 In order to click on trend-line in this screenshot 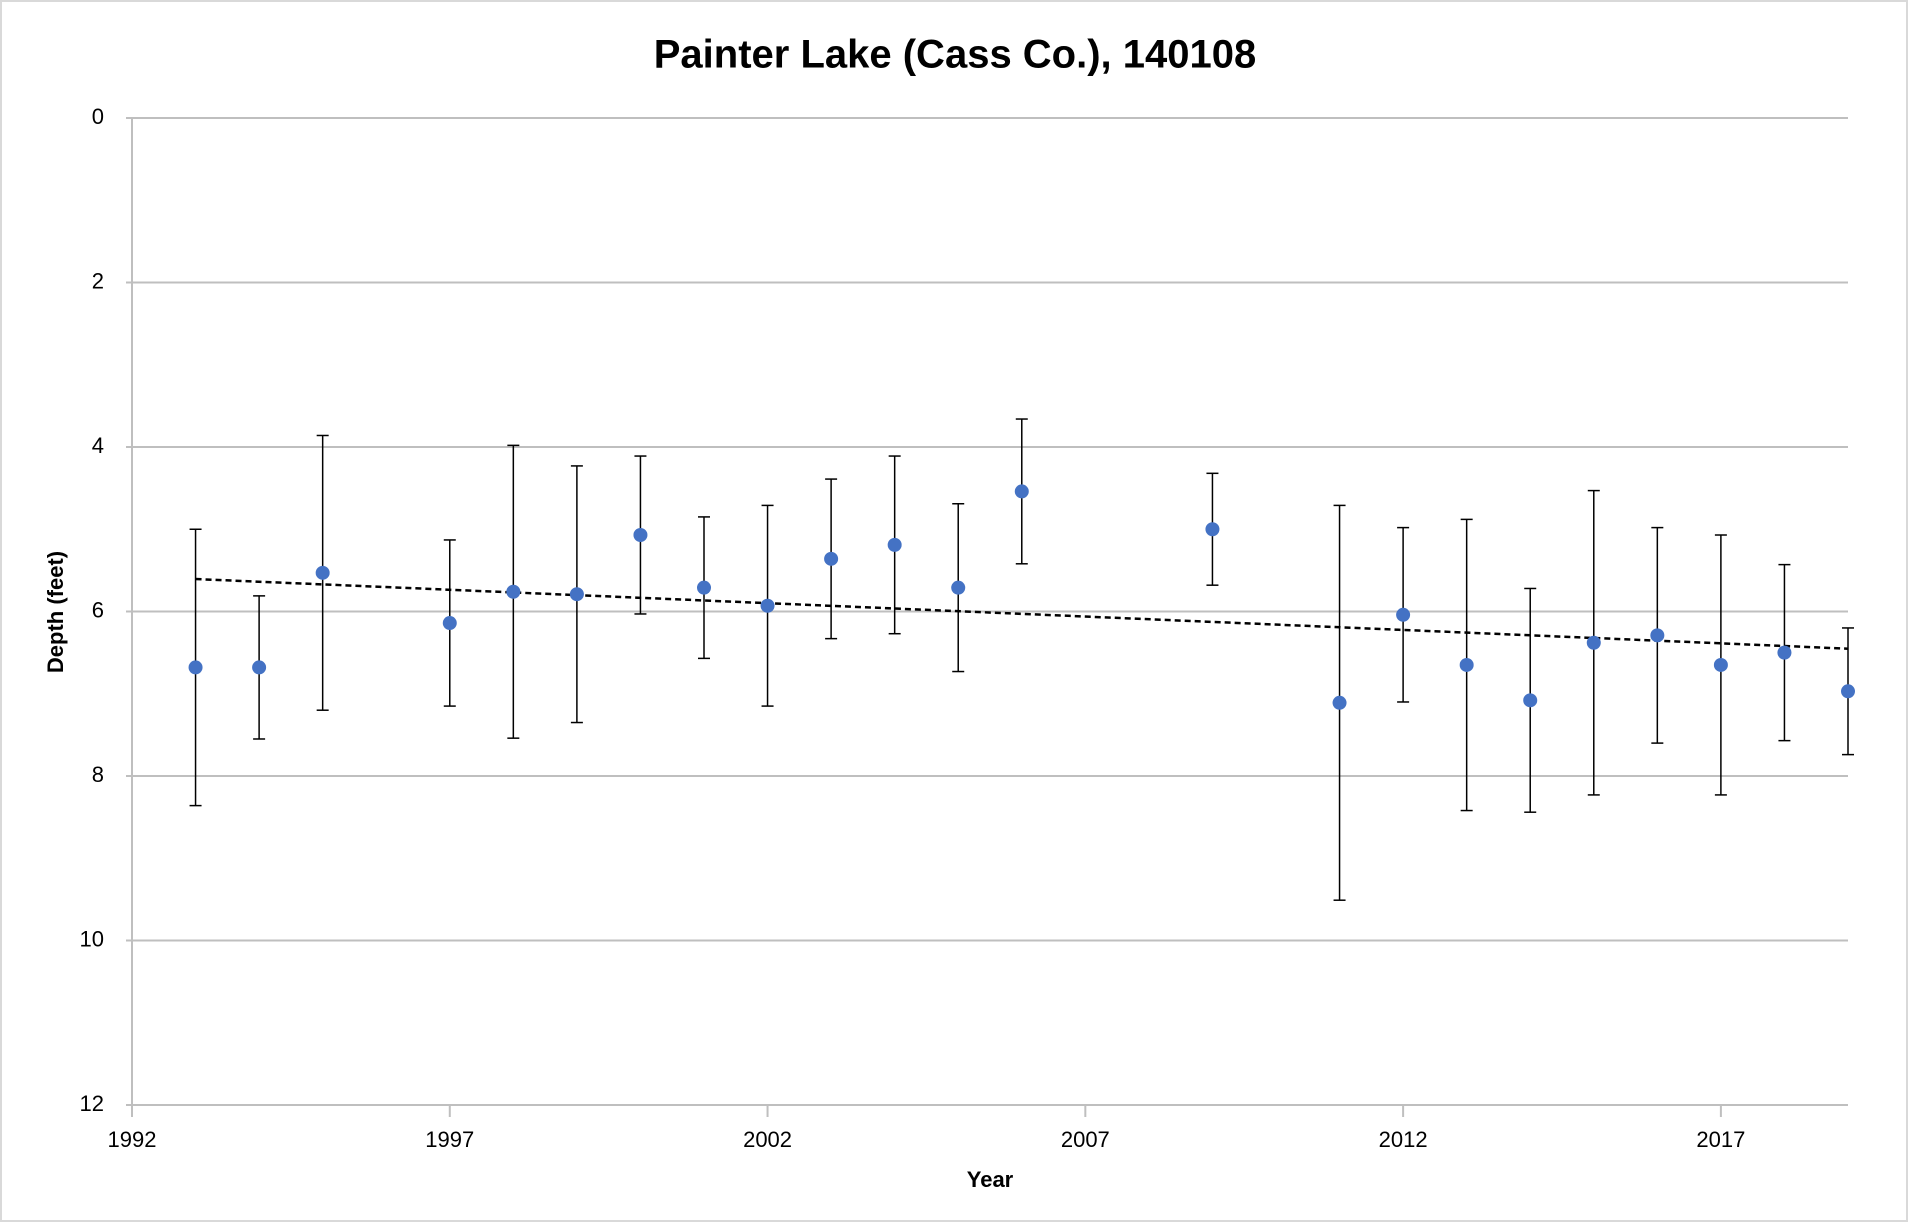, I will do `click(1022, 613)`.